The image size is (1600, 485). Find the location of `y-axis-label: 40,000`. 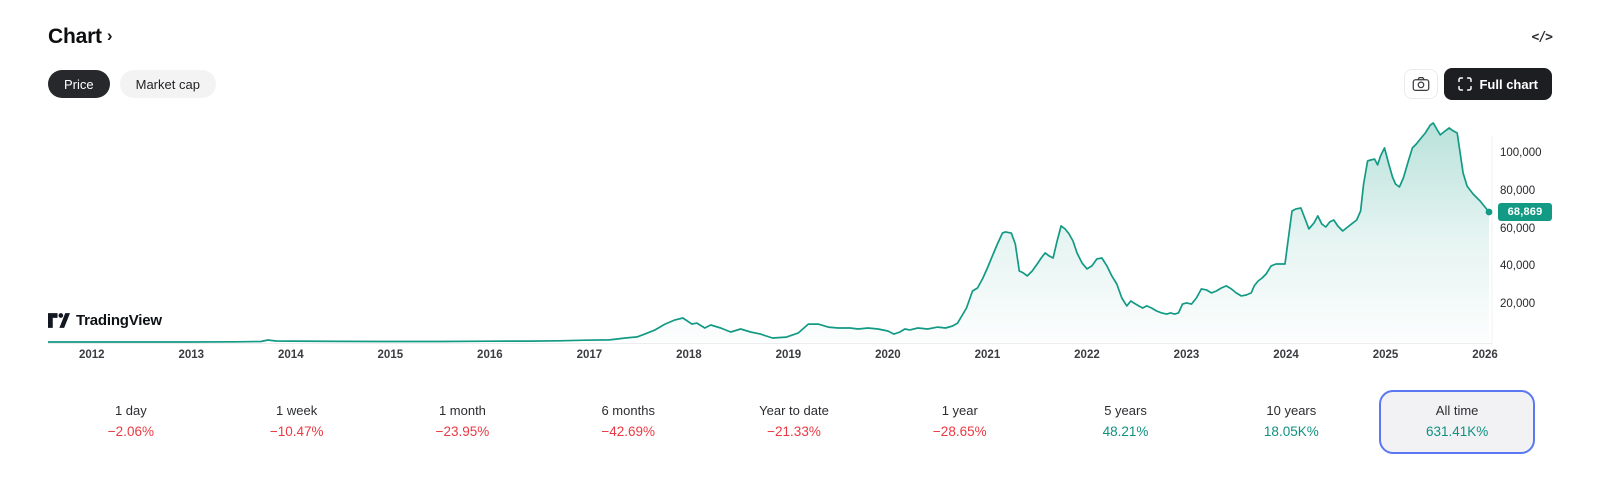

y-axis-label: 40,000 is located at coordinates (1518, 266).